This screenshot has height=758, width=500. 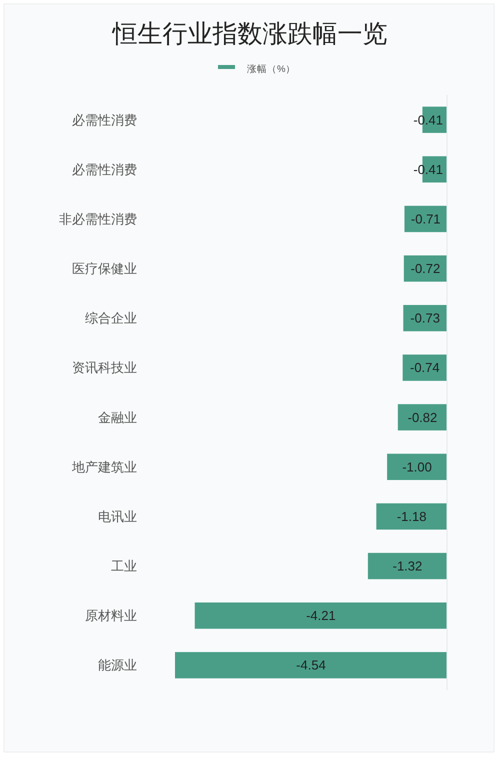 I want to click on category-label: 医疗保健业, so click(x=104, y=268).